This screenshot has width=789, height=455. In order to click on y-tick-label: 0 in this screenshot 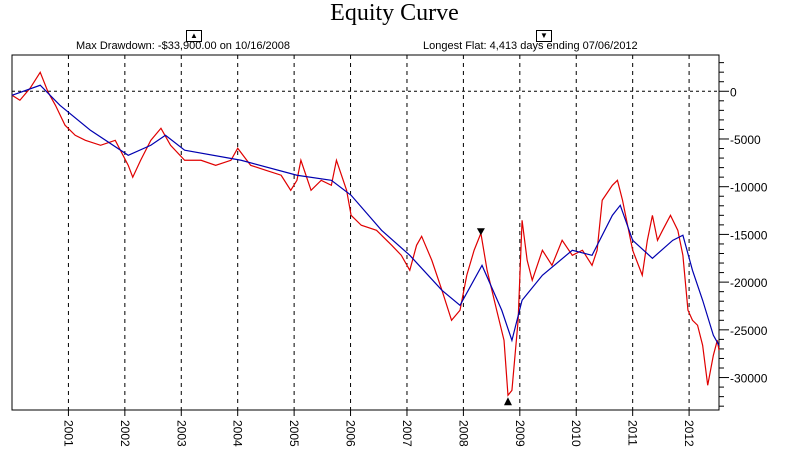, I will do `click(733, 92)`.